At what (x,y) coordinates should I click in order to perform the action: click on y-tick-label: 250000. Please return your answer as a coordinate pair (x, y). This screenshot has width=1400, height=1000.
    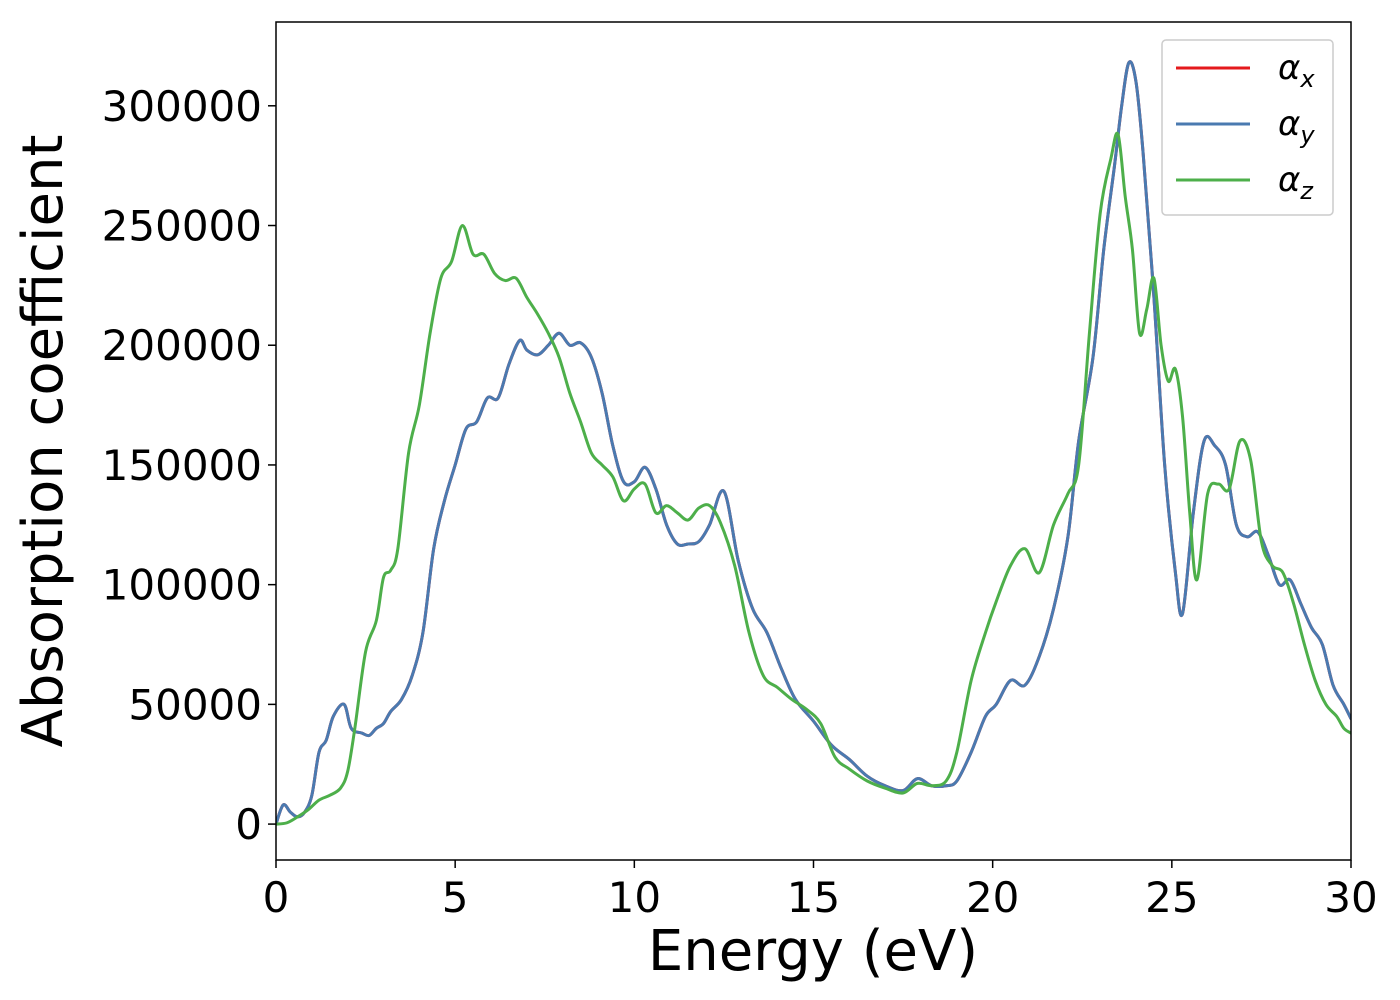
    Looking at the image, I should click on (182, 226).